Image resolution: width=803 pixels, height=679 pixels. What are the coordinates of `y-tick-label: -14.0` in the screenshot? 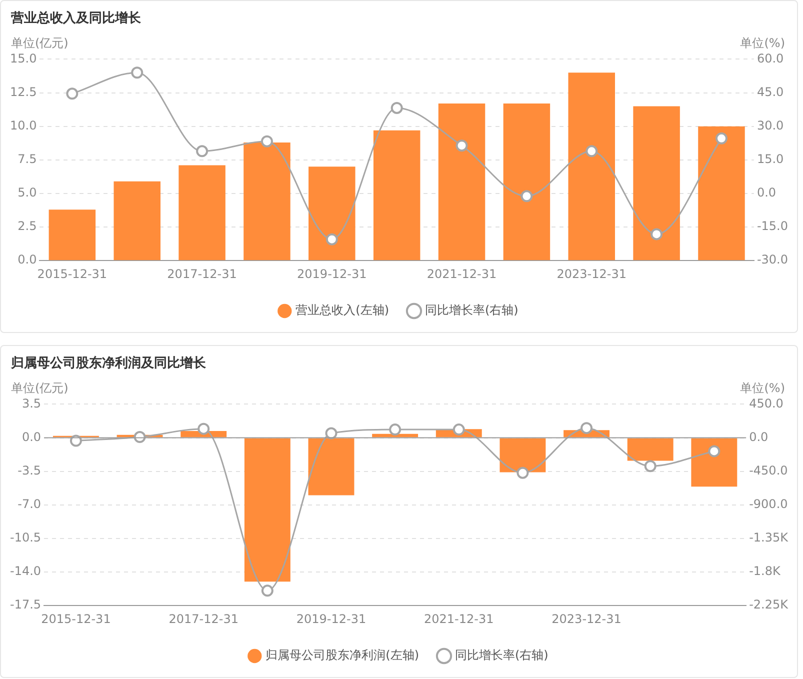 It's located at (26, 571).